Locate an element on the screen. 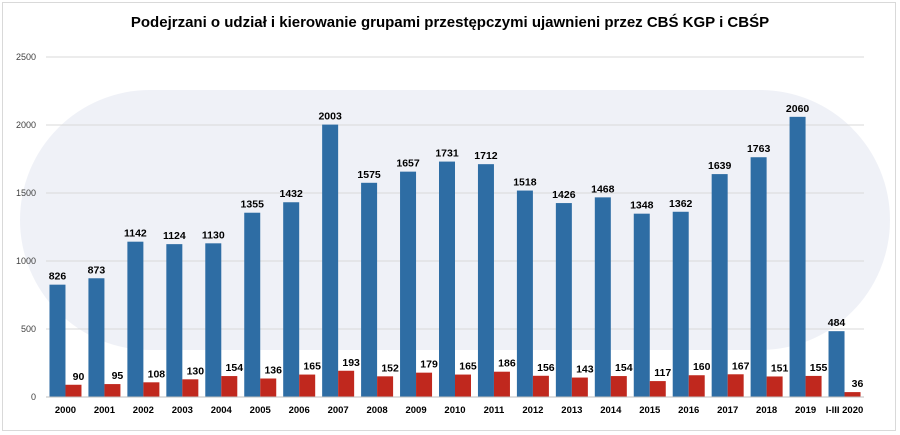  y-tick-label: 1000 is located at coordinates (26, 261).